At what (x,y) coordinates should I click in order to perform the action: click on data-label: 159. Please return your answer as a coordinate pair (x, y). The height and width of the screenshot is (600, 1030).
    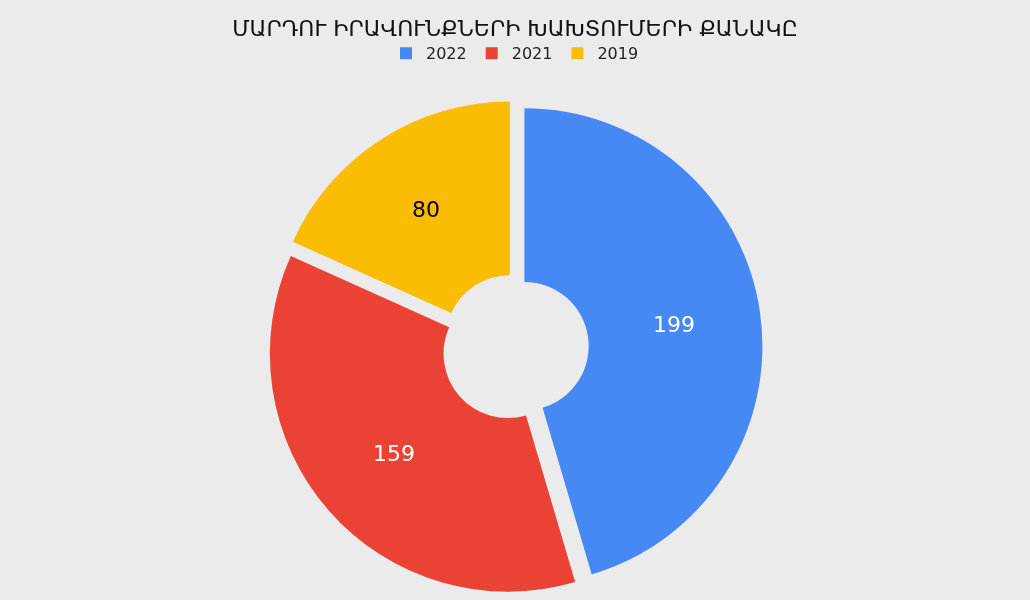
    Looking at the image, I should click on (393, 453).